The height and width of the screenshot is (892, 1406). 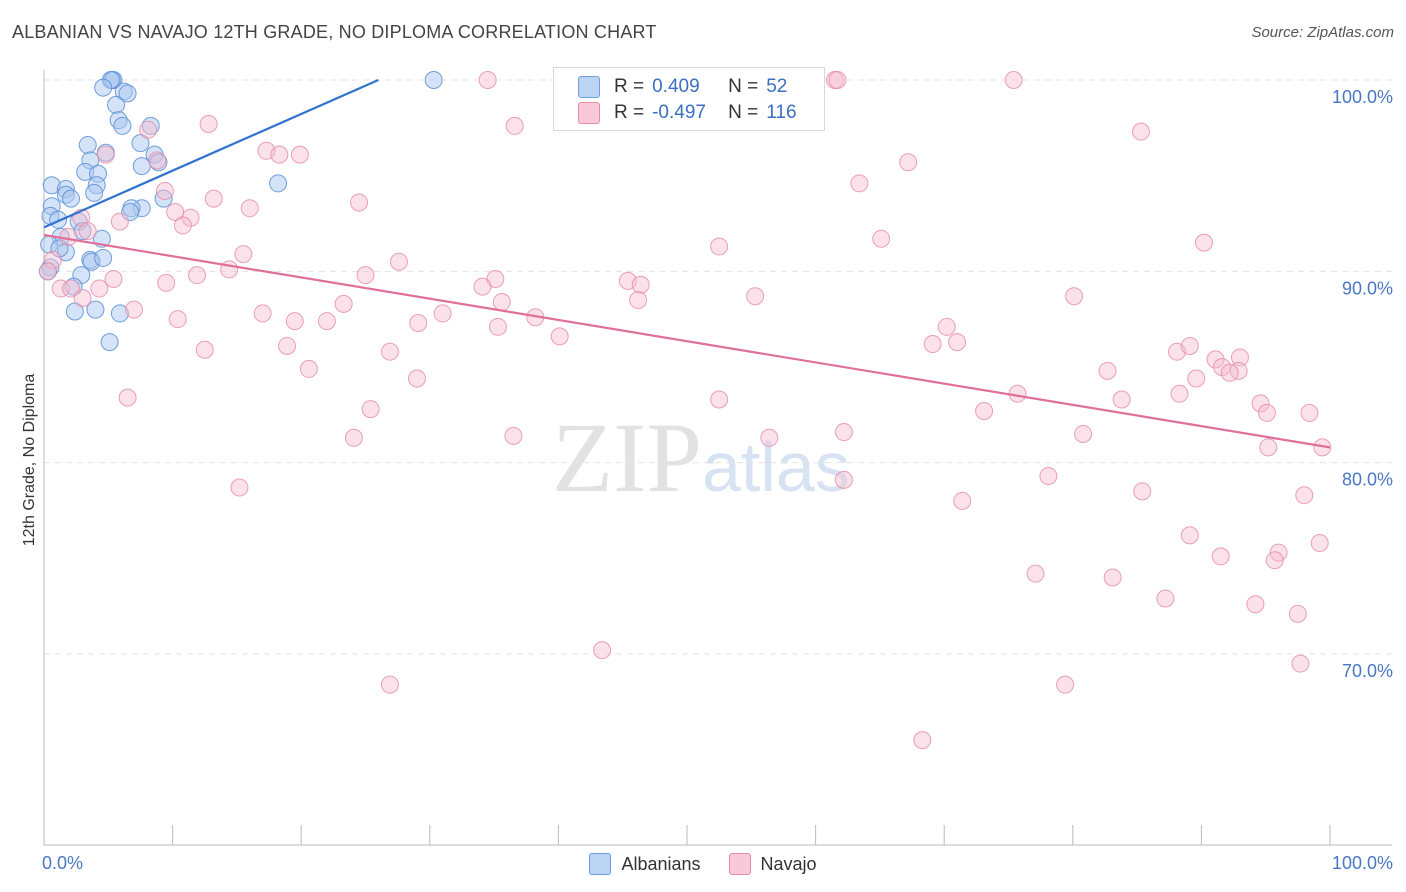 I want to click on albanians-swatch, so click(x=589, y=87).